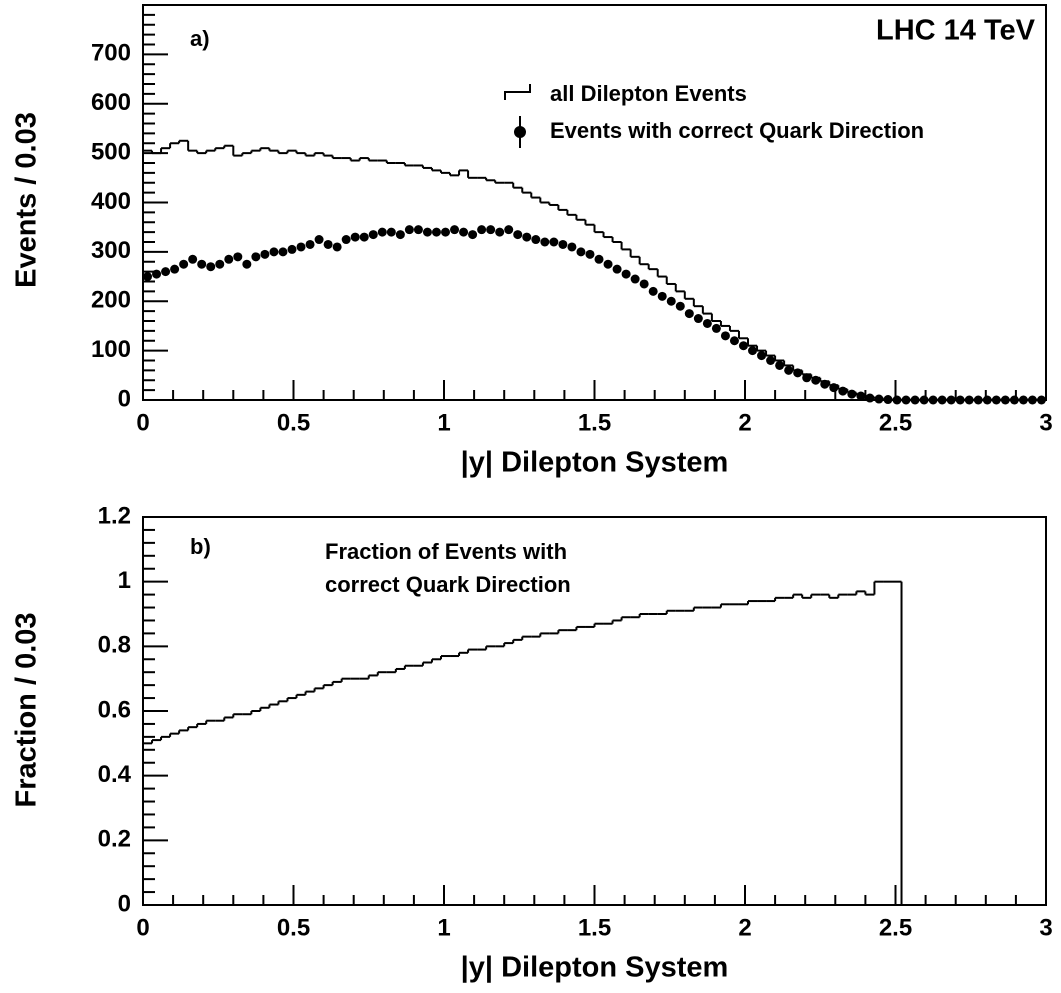 Image resolution: width=1061 pixels, height=993 pixels. What do you see at coordinates (124, 580) in the screenshot?
I see `y-tick-label: 1` at bounding box center [124, 580].